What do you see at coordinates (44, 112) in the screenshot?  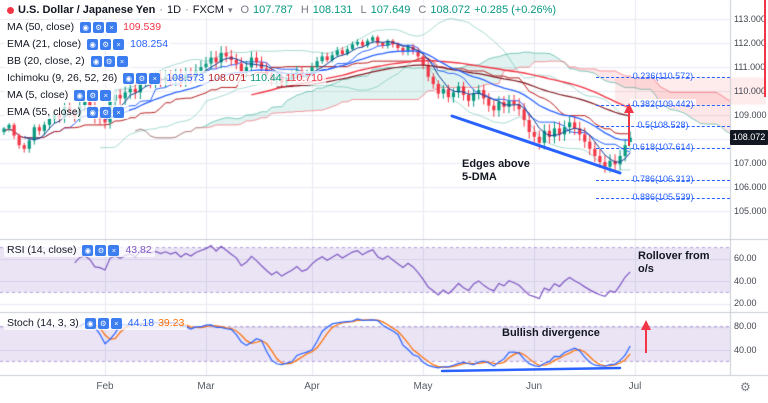 I see `indicator-label: EMA (55, close)` at bounding box center [44, 112].